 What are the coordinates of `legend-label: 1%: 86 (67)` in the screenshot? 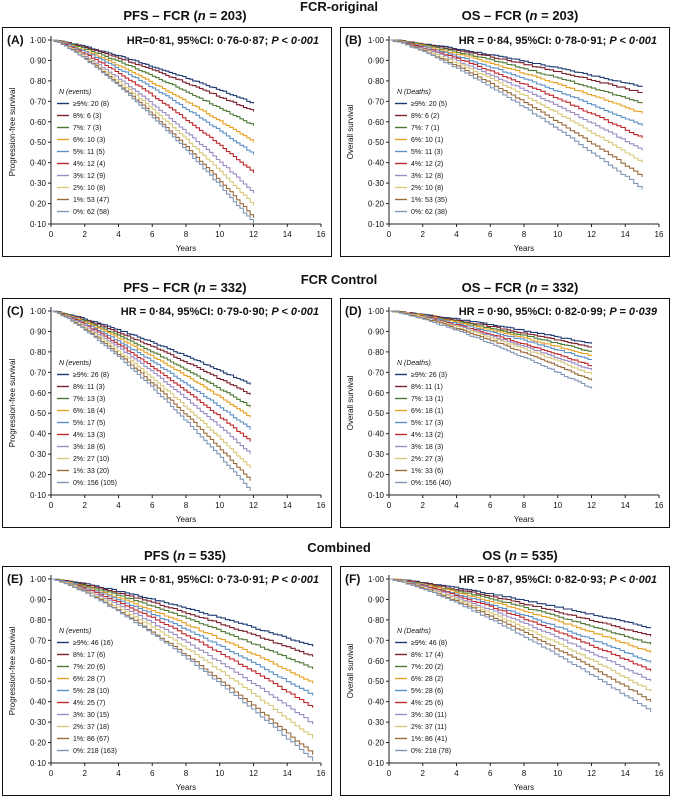 It's located at (91, 739).